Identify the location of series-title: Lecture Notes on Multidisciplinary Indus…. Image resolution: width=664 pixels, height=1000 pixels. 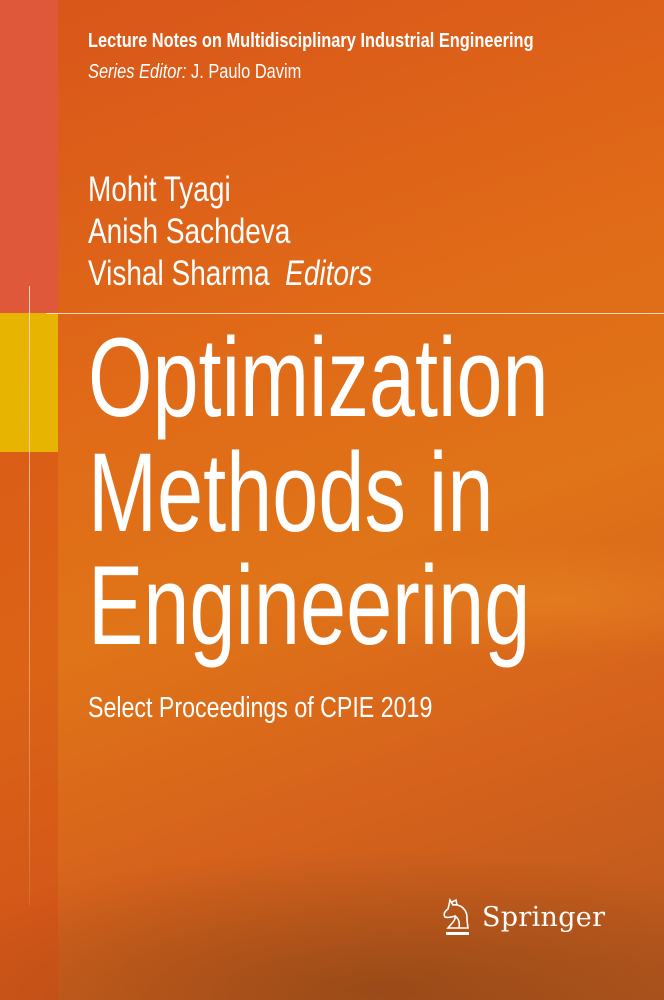
(311, 41).